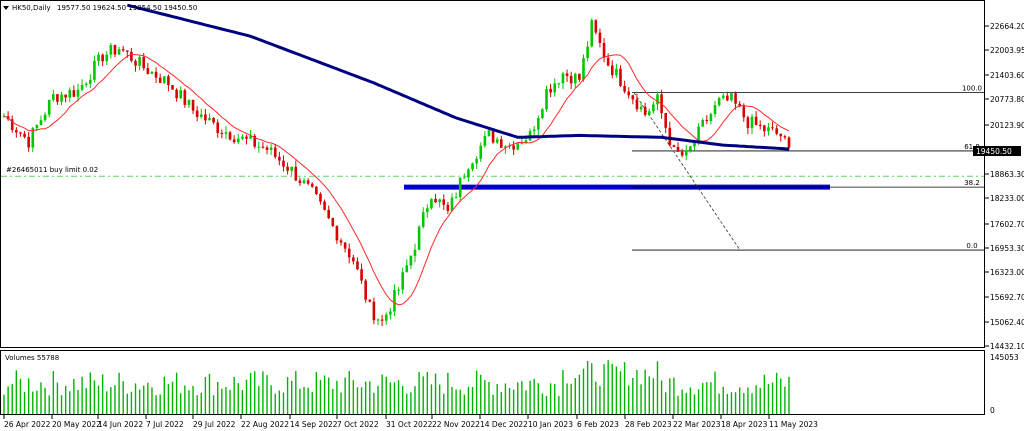 Image resolution: width=1024 pixels, height=431 pixels. What do you see at coordinates (697, 424) in the screenshot?
I see `x-tick-label: 22 Mar 2023` at bounding box center [697, 424].